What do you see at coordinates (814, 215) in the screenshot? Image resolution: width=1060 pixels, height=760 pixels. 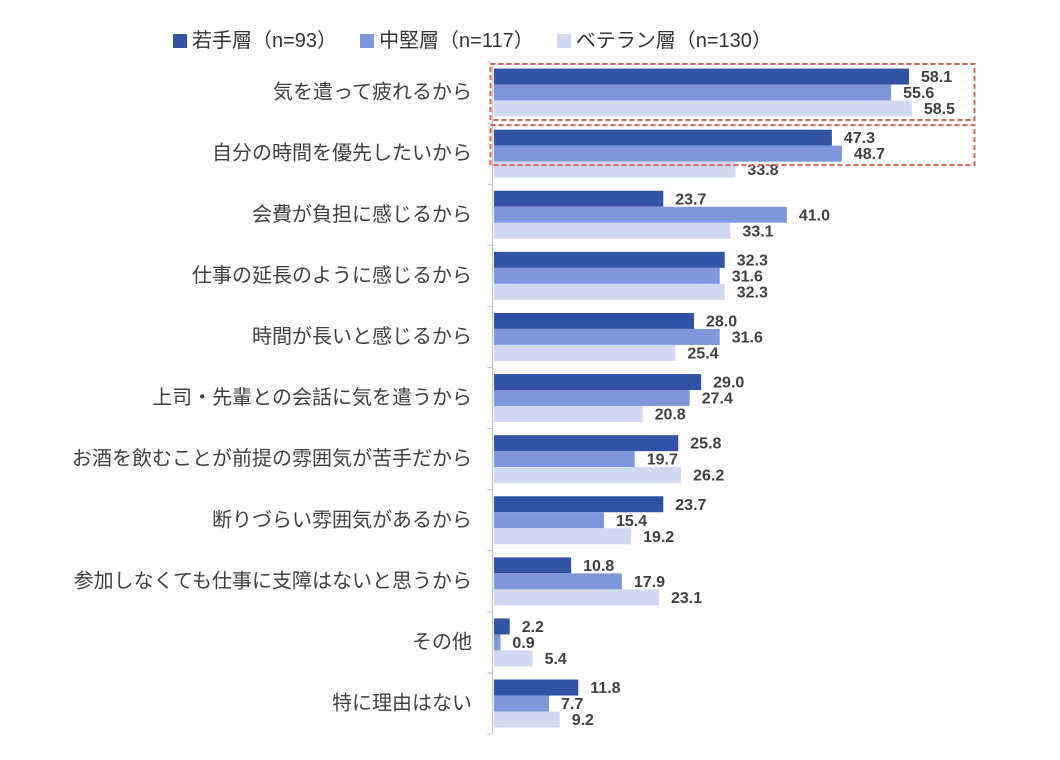 I see `data-label-series2-cat3: 41.0` at bounding box center [814, 215].